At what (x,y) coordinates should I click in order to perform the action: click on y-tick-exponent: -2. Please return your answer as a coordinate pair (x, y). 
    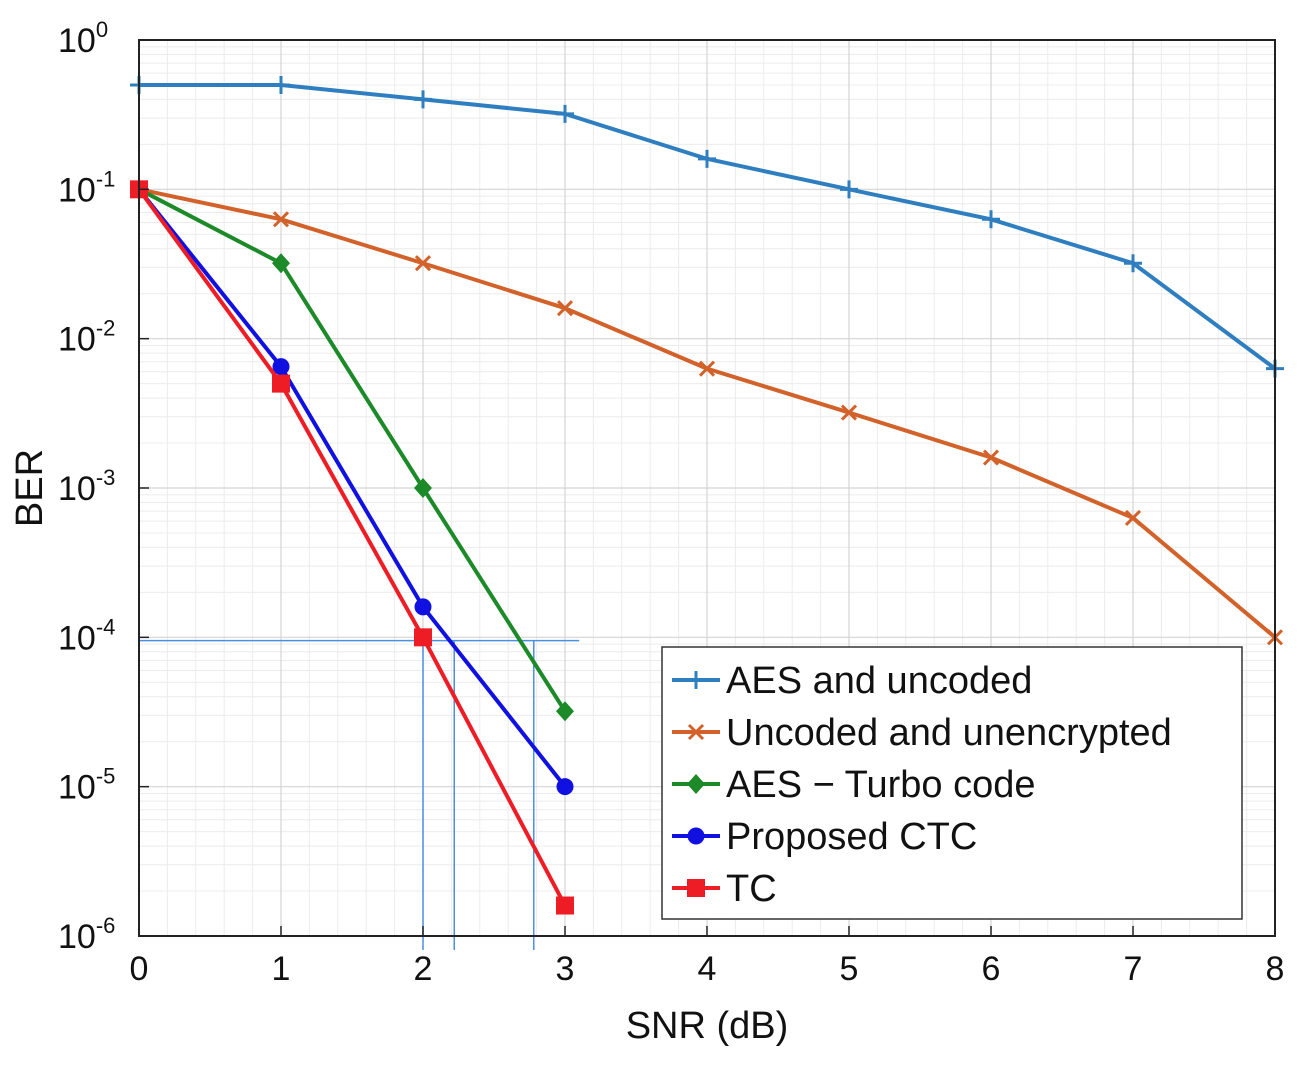
    Looking at the image, I should click on (106, 328).